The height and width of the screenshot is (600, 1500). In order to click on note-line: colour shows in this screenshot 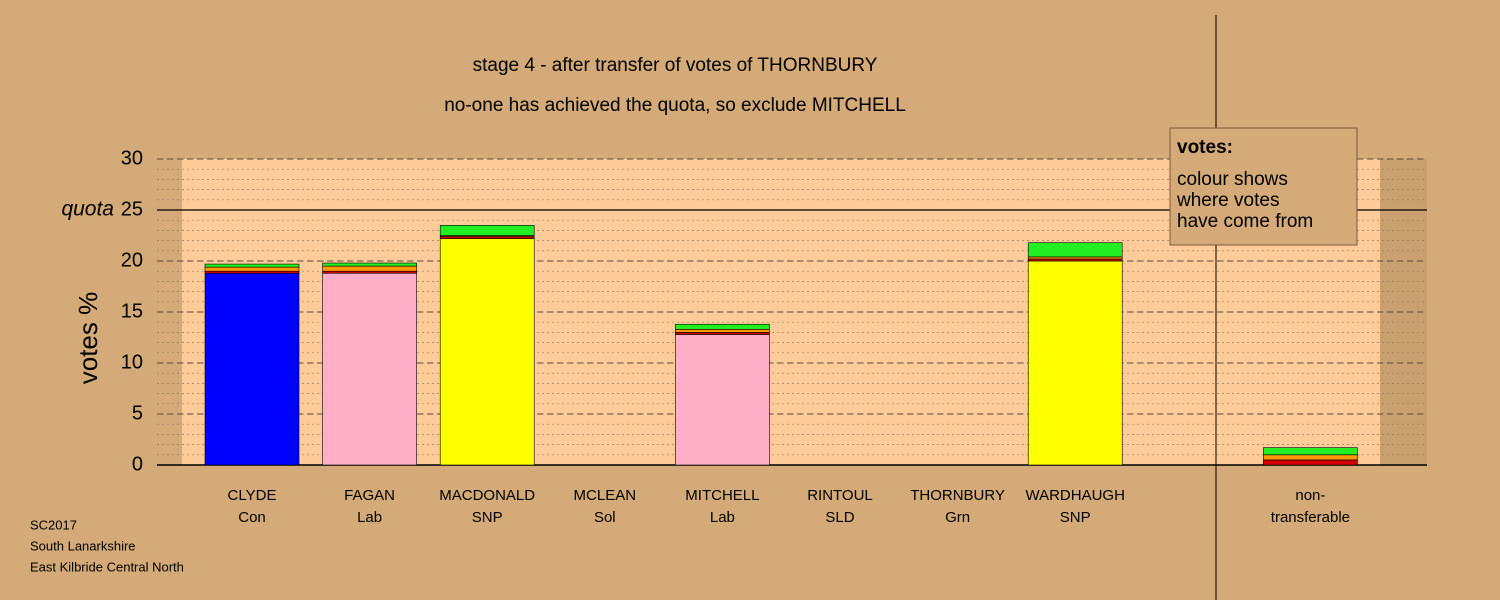, I will do `click(1232, 179)`.